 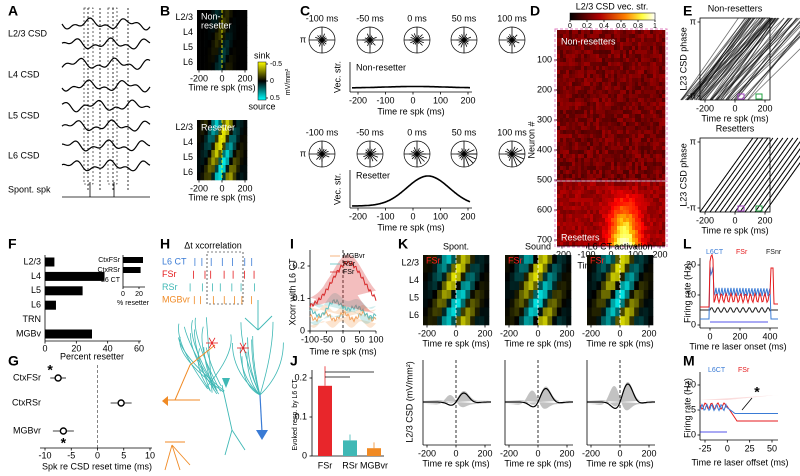 I want to click on x-axis-label: Time re spk (ms), so click(x=342, y=351).